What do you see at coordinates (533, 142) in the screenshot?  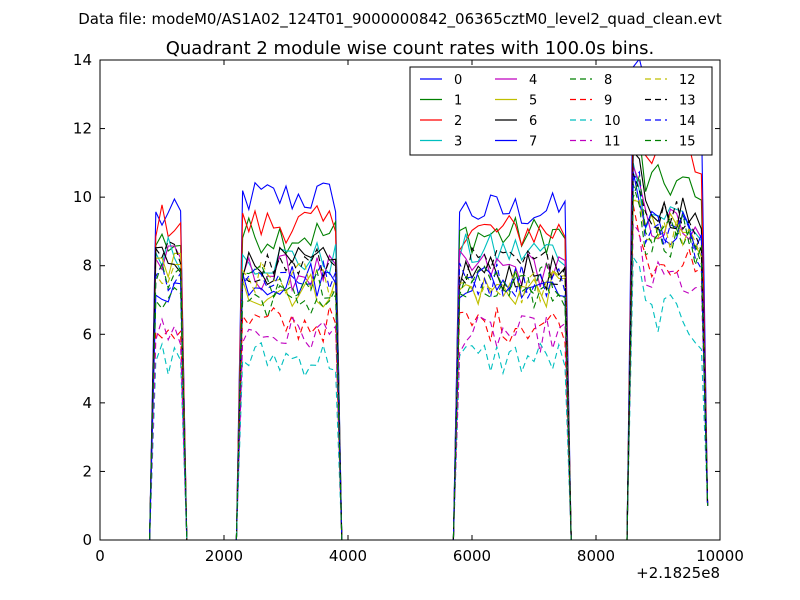 I see `legend-label-7: 7` at bounding box center [533, 142].